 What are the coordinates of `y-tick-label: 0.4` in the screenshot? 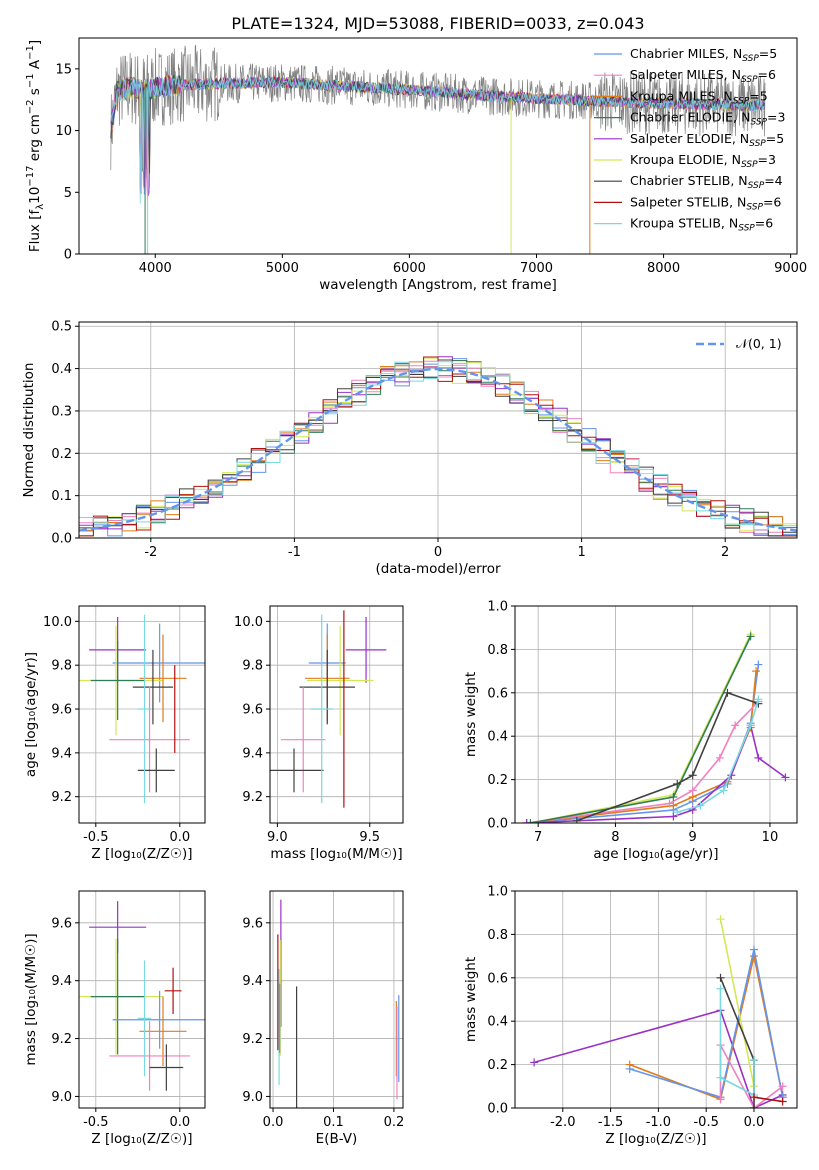 It's located at (497, 1022).